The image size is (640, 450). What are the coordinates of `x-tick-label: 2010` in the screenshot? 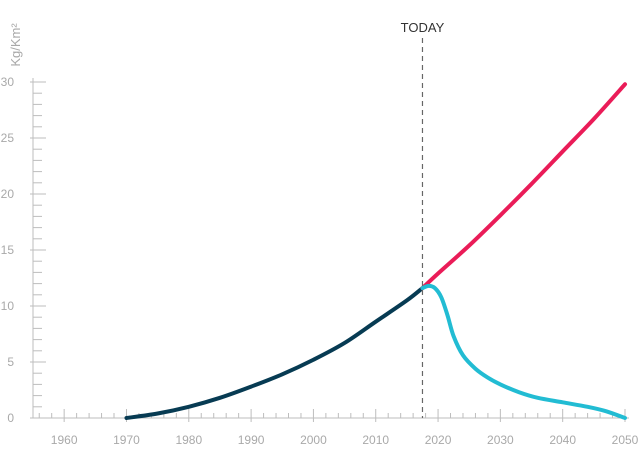 It's located at (375, 440).